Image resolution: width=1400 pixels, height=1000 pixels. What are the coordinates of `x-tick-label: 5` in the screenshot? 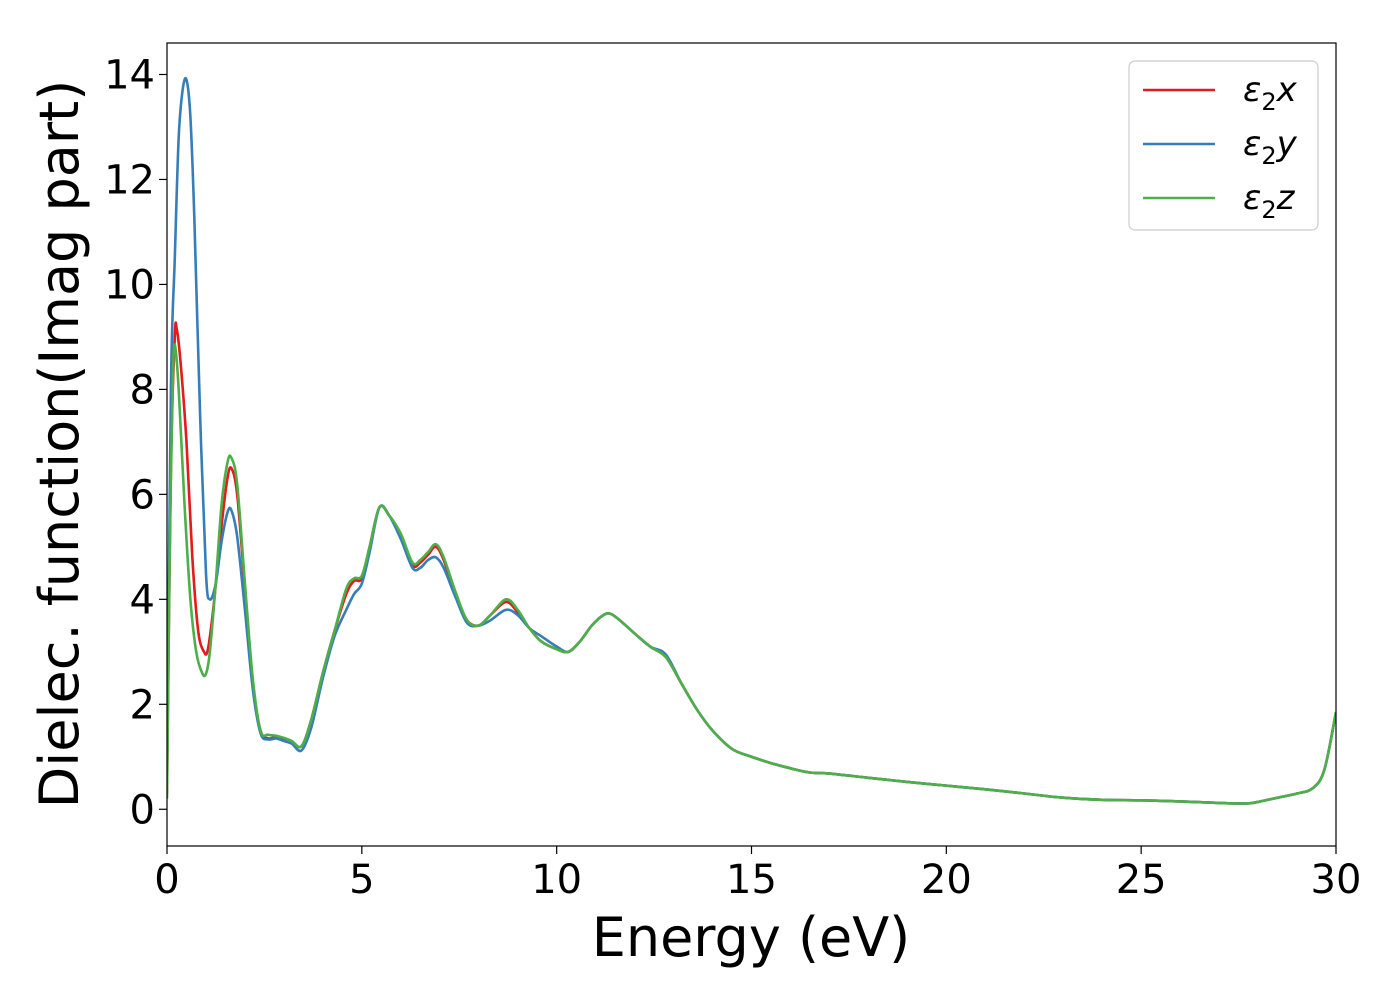 It's located at (361, 880).